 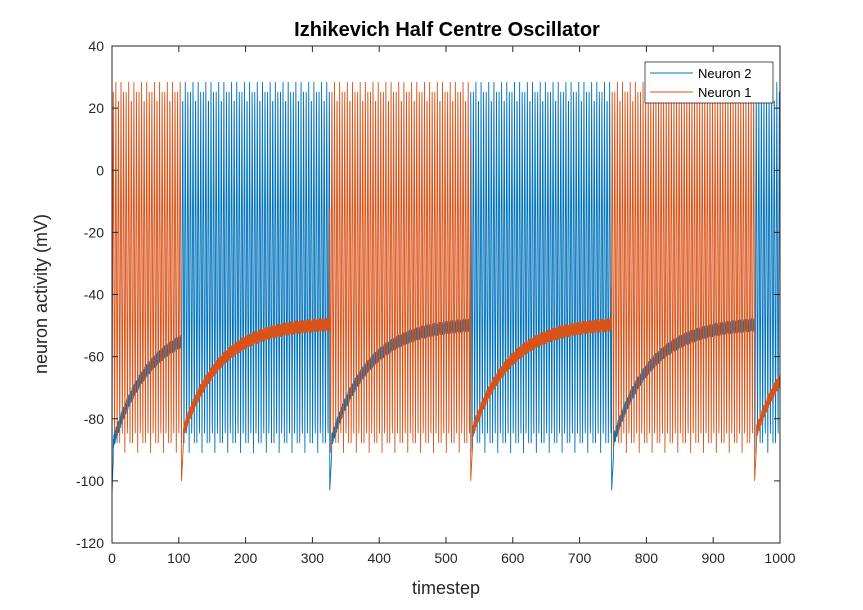 What do you see at coordinates (246, 558) in the screenshot?
I see `x-tick-label: 200` at bounding box center [246, 558].